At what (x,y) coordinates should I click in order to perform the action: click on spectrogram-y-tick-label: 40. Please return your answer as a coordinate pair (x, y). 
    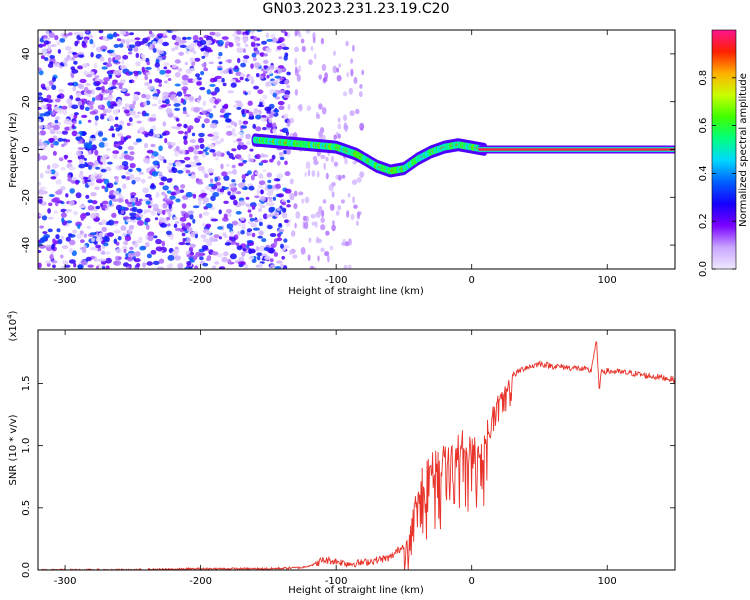
    Looking at the image, I should click on (26, 54).